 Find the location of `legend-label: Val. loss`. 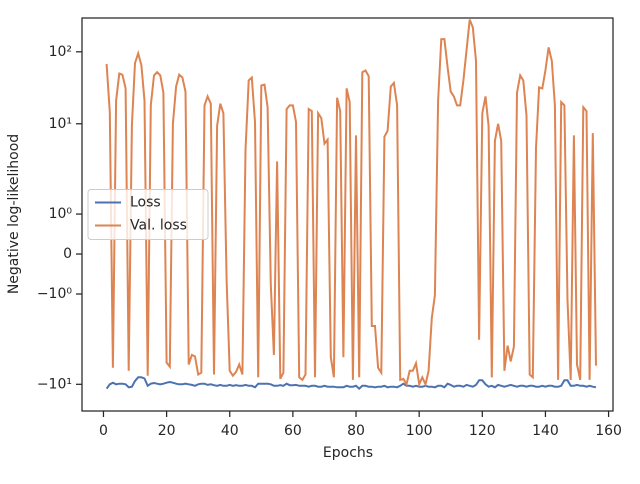

legend-label: Val. loss is located at coordinates (158, 226).